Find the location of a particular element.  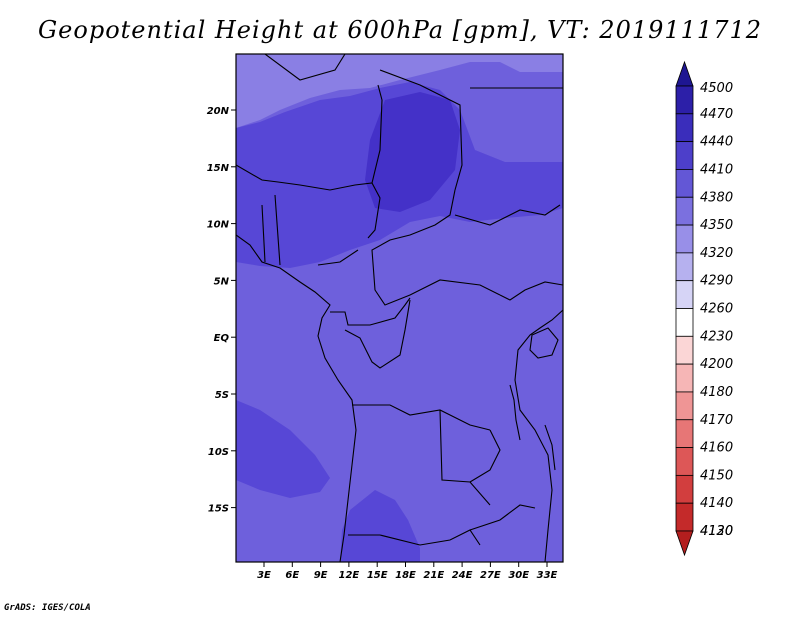

lon-tick-label: 6E is located at coordinates (292, 575).